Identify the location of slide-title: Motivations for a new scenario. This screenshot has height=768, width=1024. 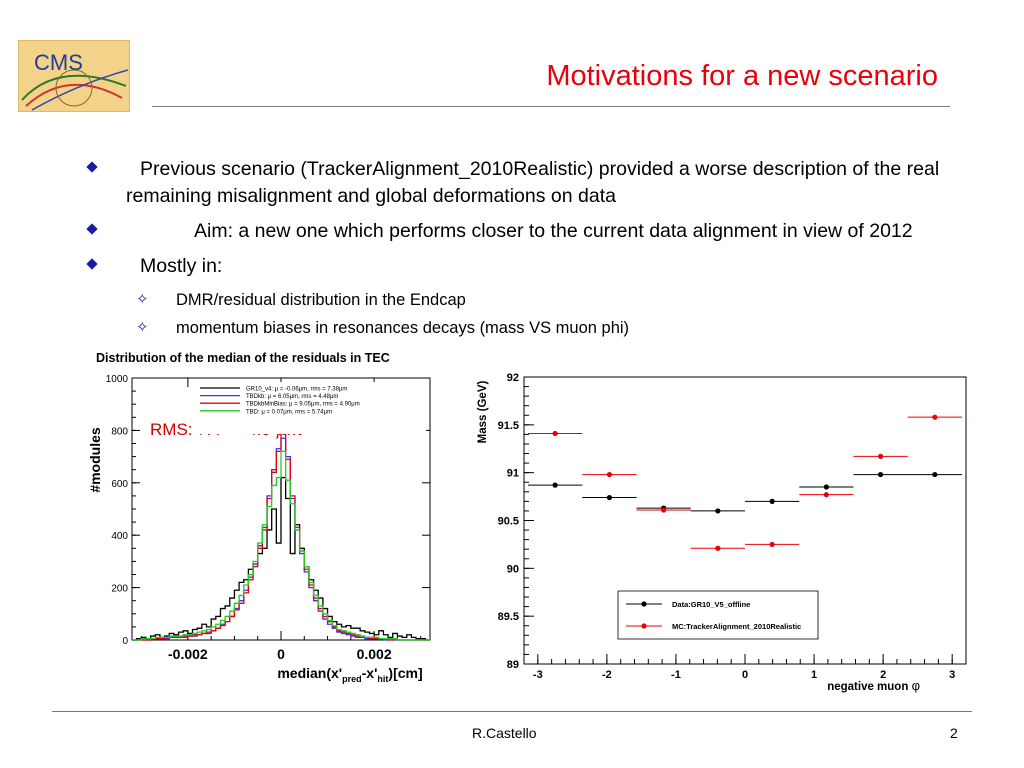
(742, 76).